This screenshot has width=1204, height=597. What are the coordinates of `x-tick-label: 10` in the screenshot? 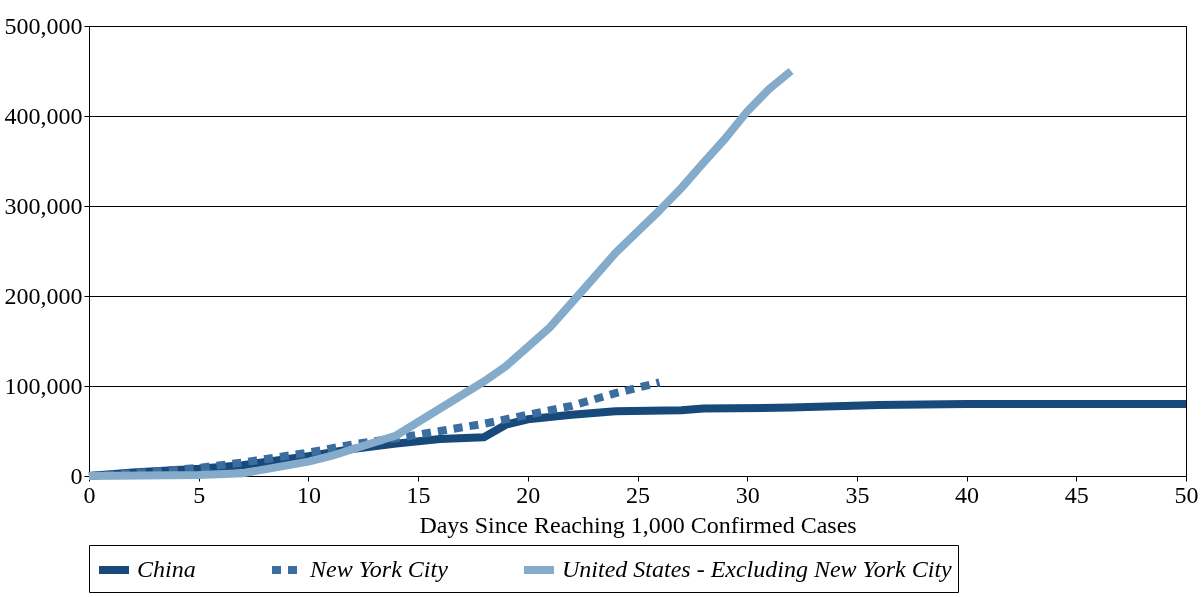 It's located at (308, 494).